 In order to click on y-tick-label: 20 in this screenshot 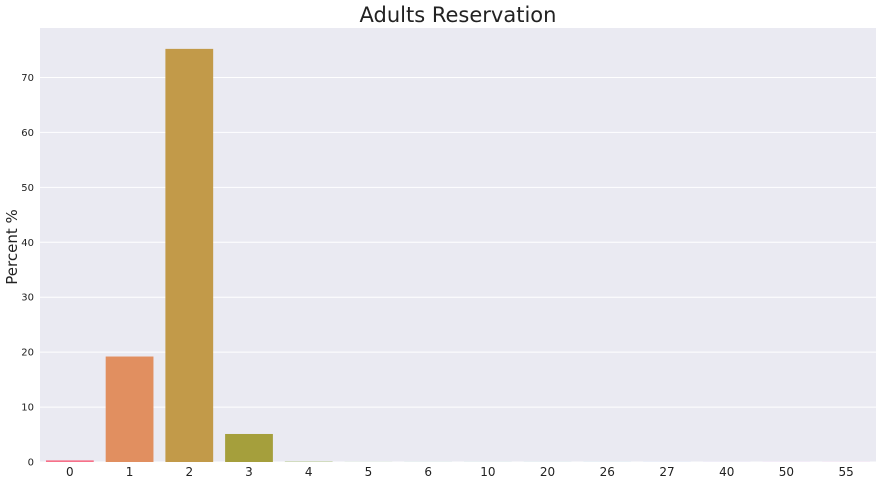, I will do `click(27, 353)`.